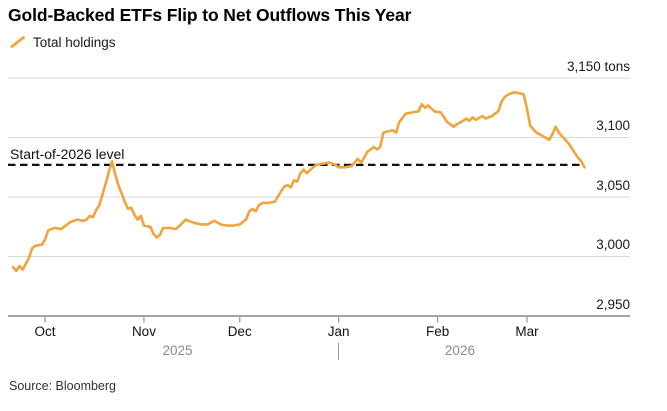  I want to click on month-label-feb: Feb, so click(437, 331).